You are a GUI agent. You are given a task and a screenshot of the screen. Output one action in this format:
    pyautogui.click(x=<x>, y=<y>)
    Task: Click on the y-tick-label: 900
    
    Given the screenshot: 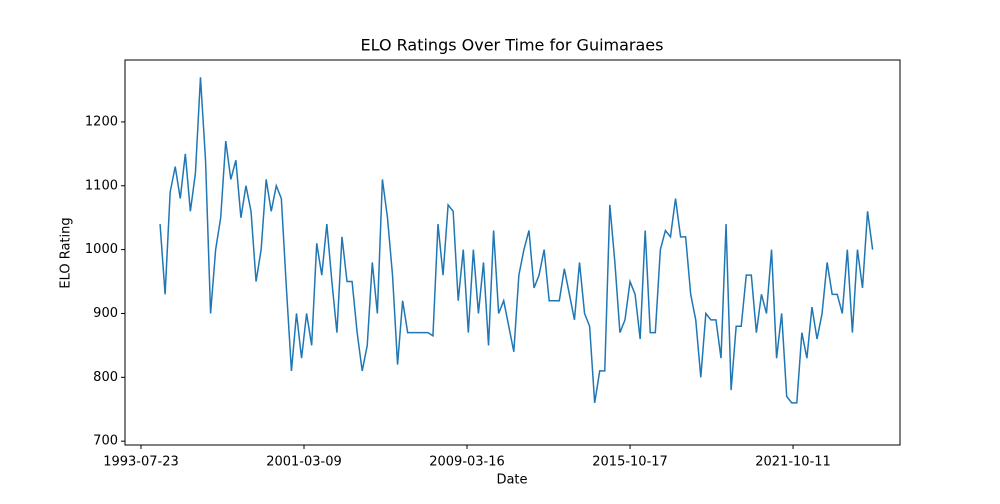 What is the action you would take?
    pyautogui.click(x=105, y=313)
    